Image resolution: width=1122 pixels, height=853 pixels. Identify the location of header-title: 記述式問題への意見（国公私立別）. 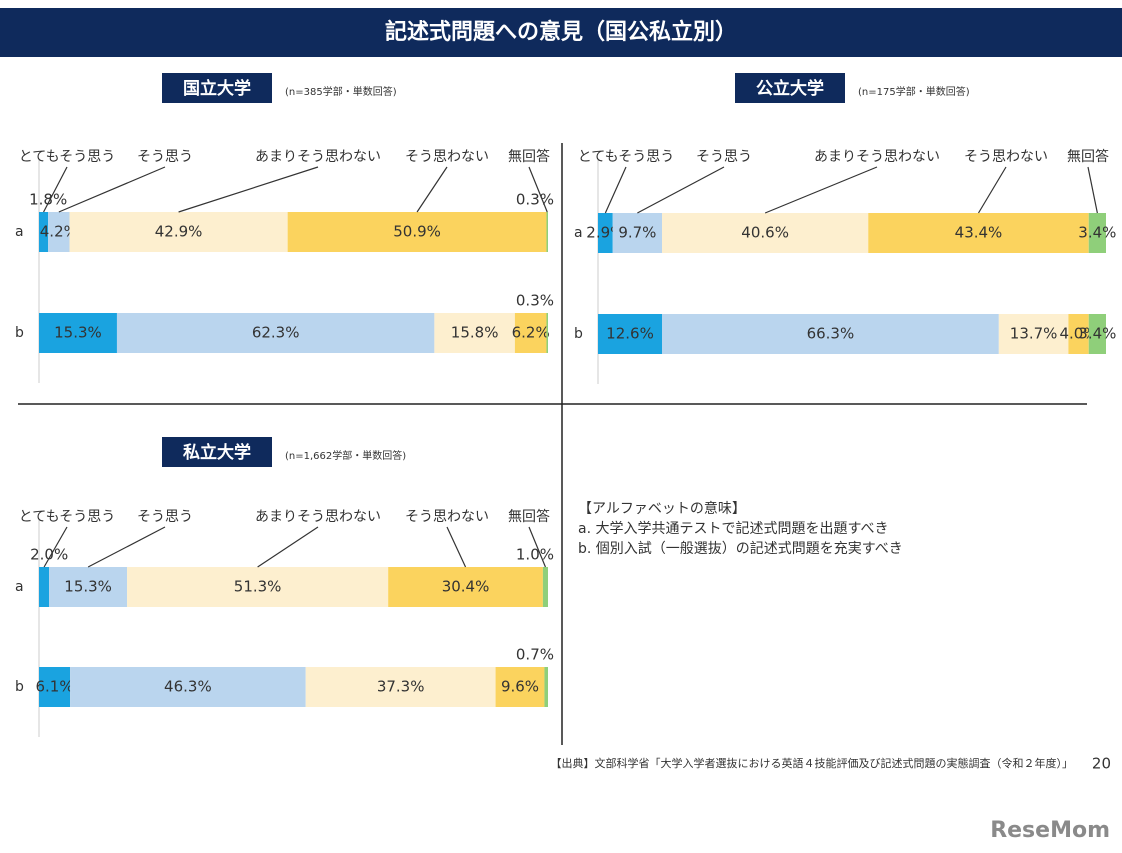
(561, 32).